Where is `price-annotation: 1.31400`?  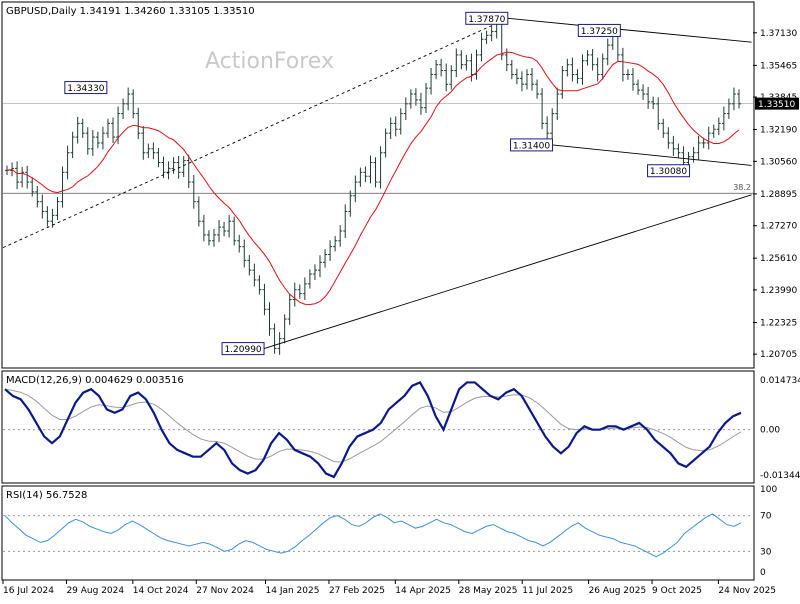
price-annotation: 1.31400 is located at coordinates (532, 145).